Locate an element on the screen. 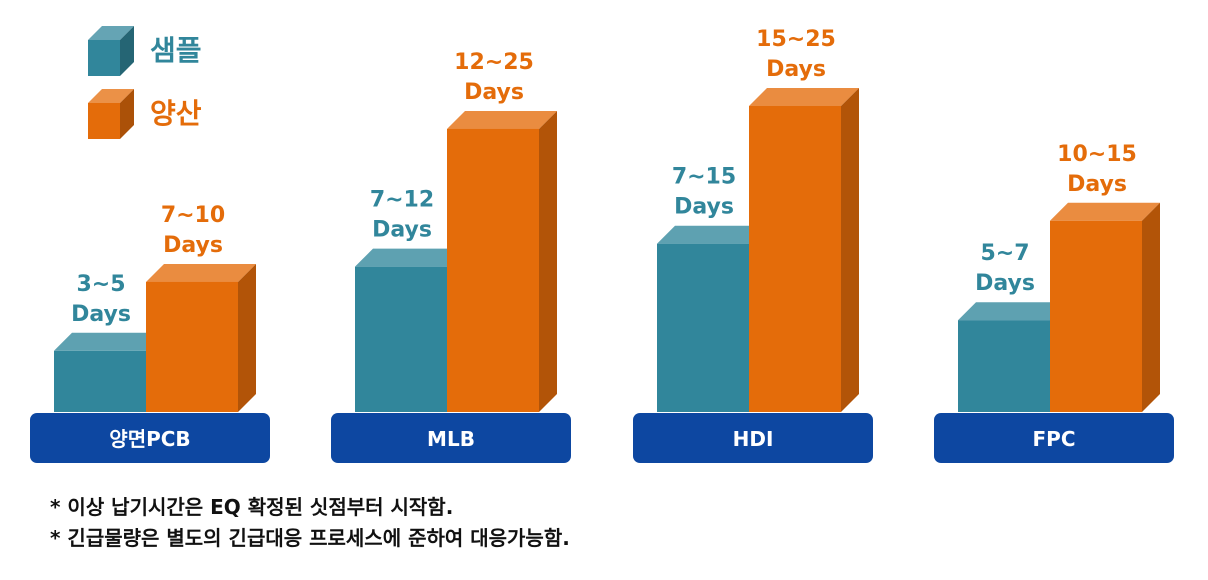 Image resolution: width=1208 pixels, height=580 pixels. footnote-urgent: * 긴급물량은 별도의 긴급대응 프로세스에 준하여 대응가능함. is located at coordinates (310, 538).